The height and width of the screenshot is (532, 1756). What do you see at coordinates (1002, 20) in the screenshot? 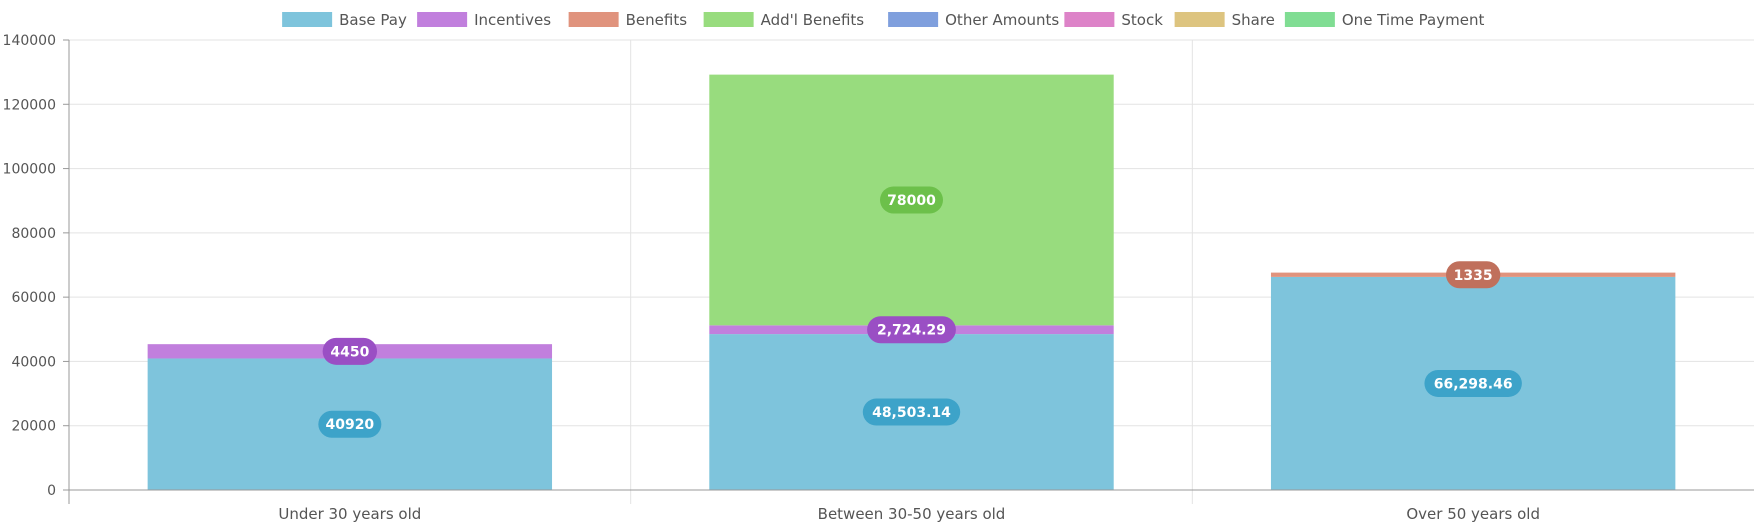
I see `legend-label-other-amounts: Other Amounts` at bounding box center [1002, 20].